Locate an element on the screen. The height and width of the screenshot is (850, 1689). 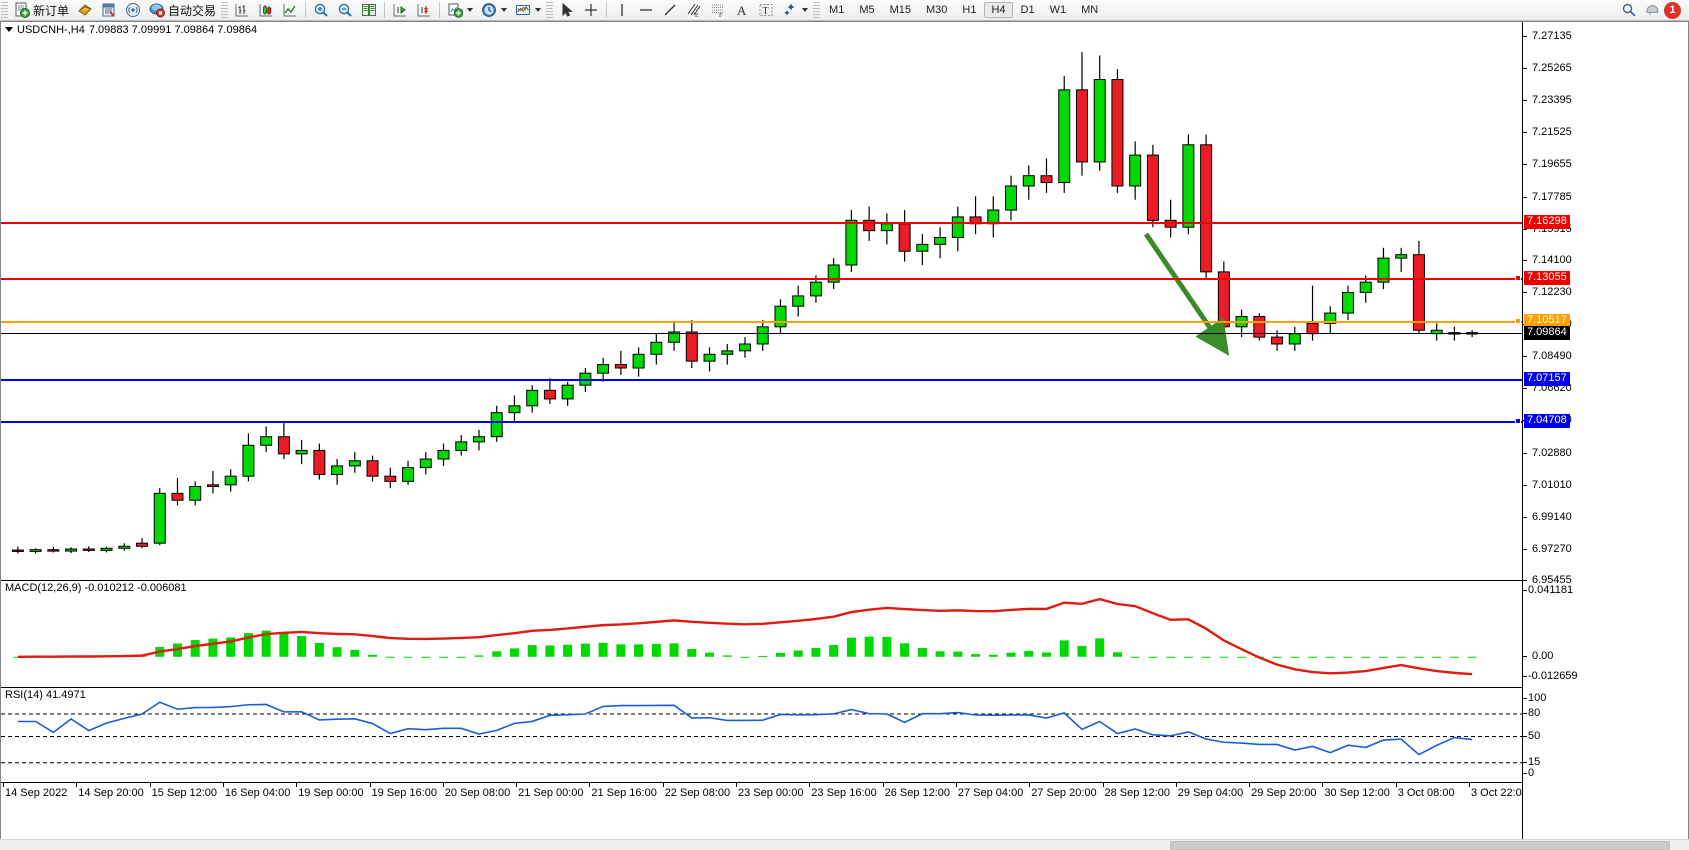
horizontal-line-button is located at coordinates (646, 10).